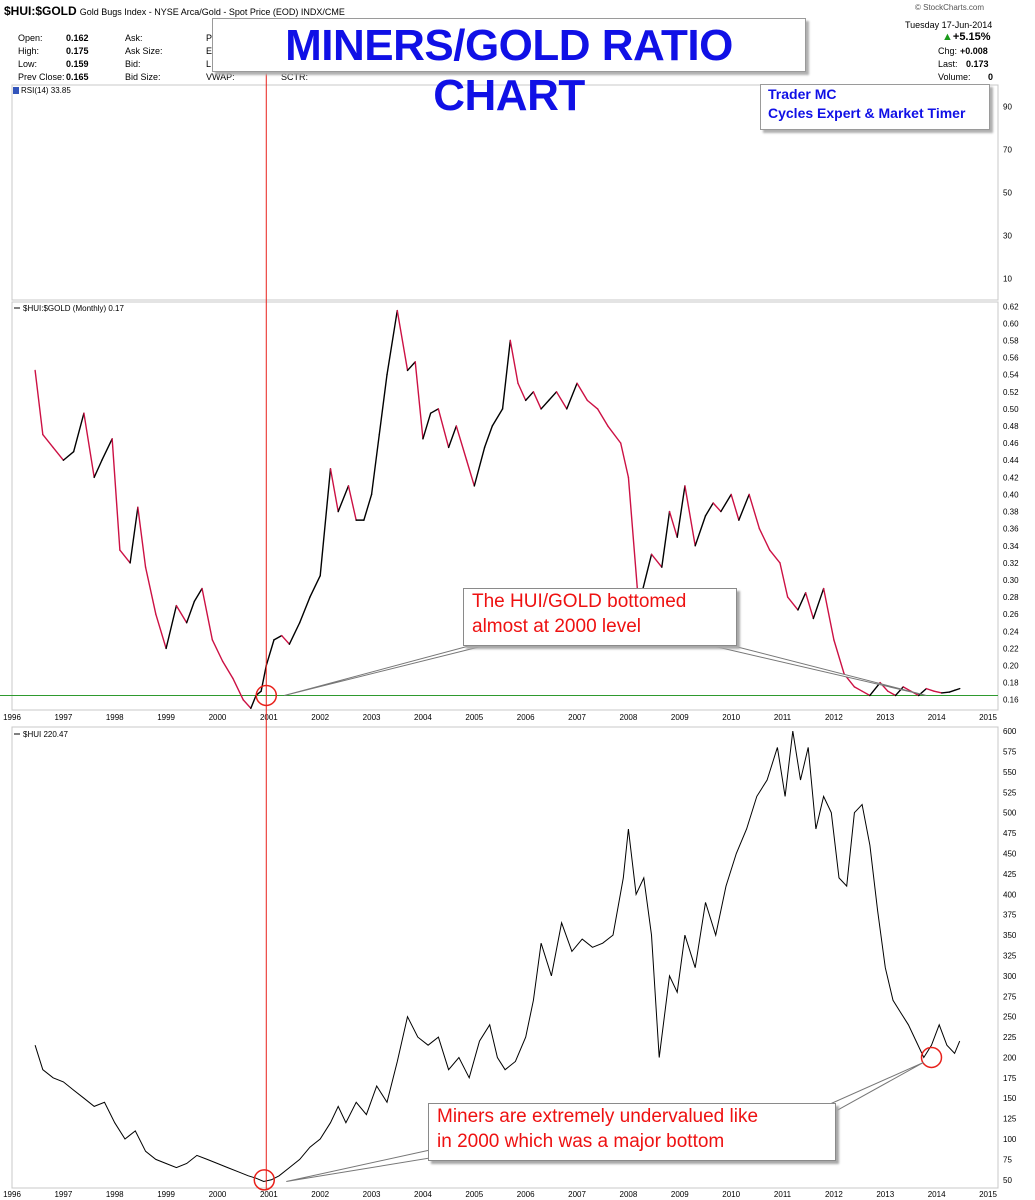 The image size is (1035, 1200). I want to click on ratio-x-tick: 2014, so click(937, 717).